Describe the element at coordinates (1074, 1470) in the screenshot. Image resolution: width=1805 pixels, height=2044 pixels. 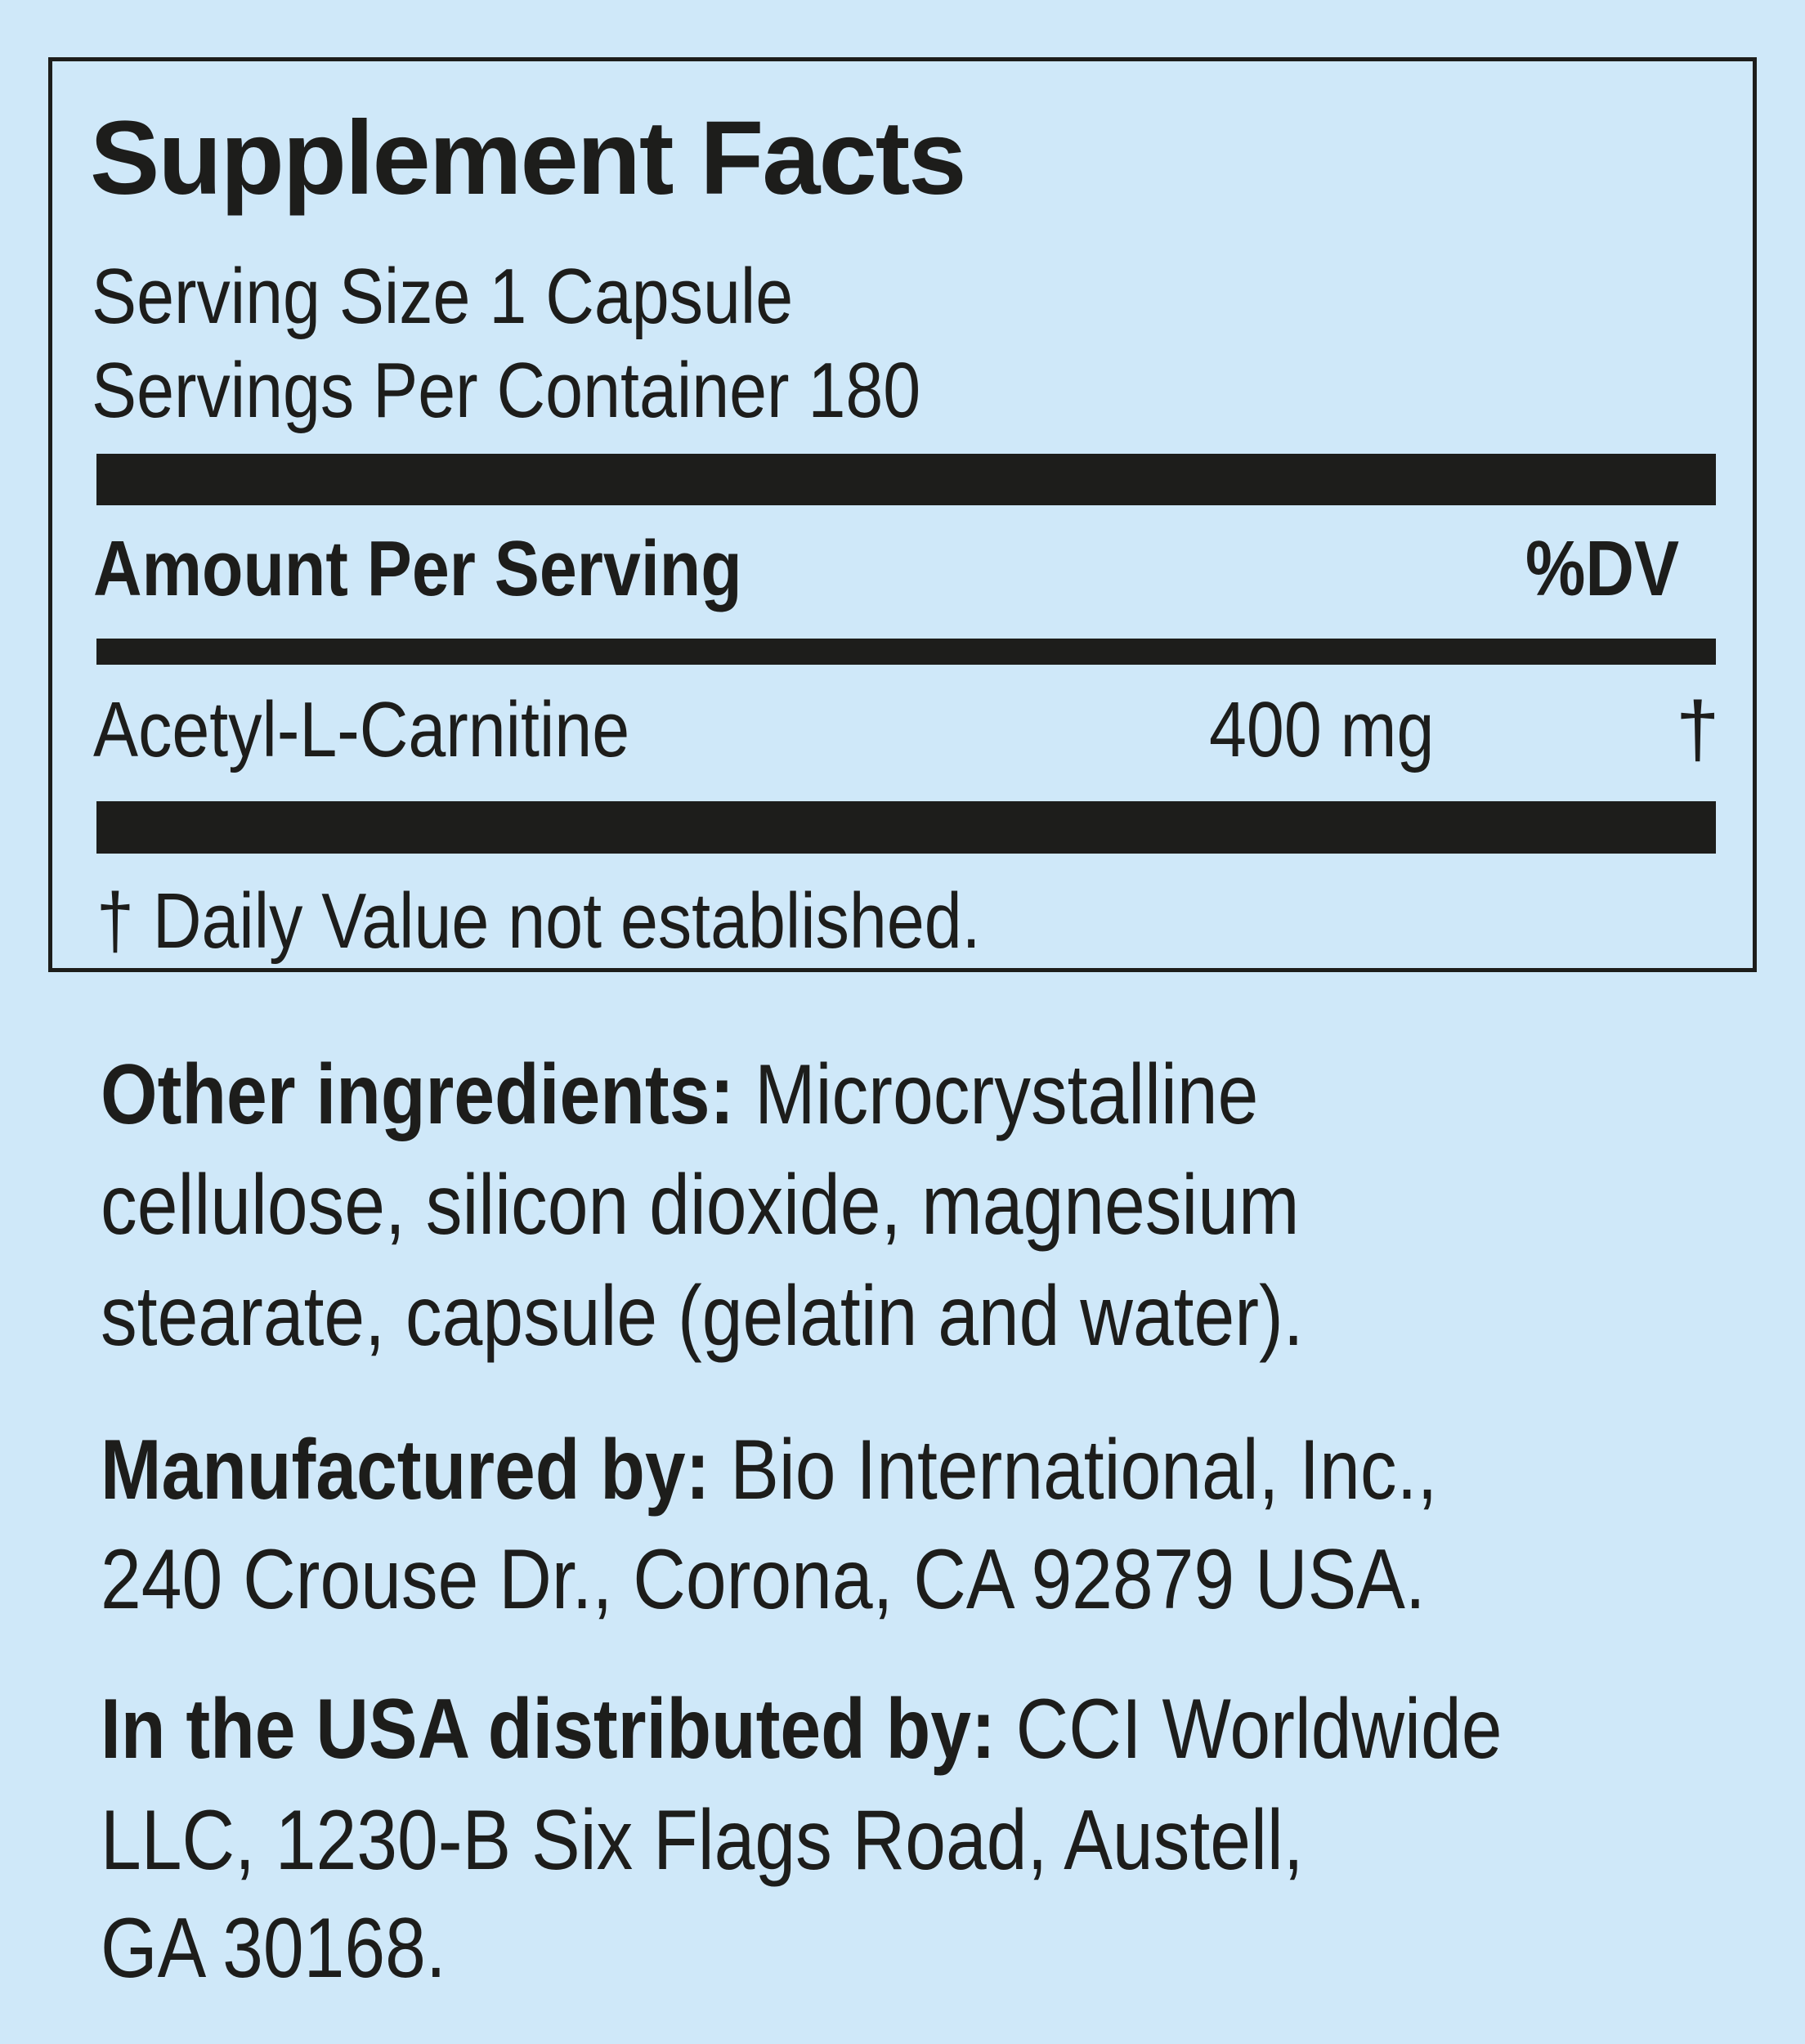
I see `manufacturer-text: Bio International, Inc.,` at that location.